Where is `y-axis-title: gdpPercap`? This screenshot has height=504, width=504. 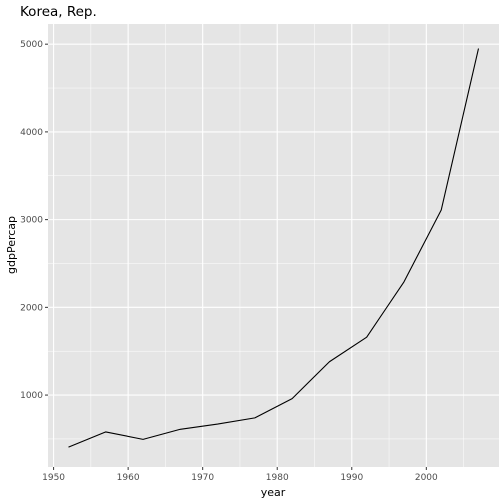
y-axis-title: gdpPercap is located at coordinates (11, 245).